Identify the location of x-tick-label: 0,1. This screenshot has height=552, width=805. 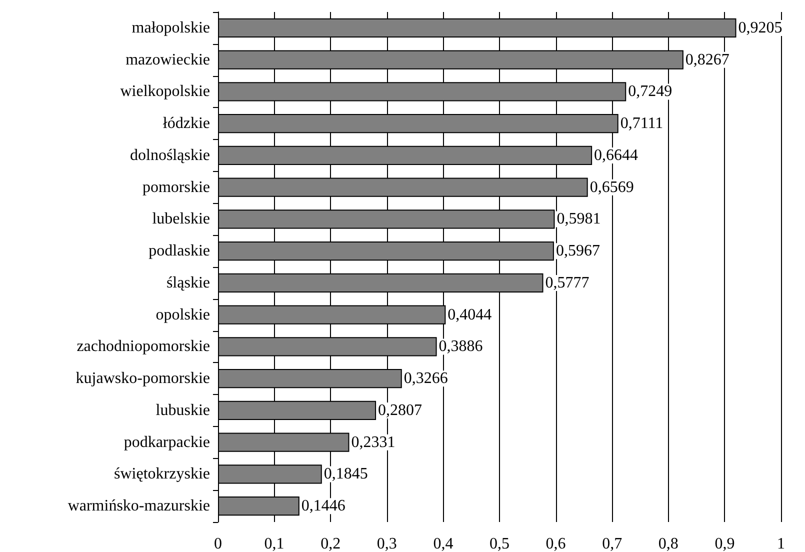
(274, 544).